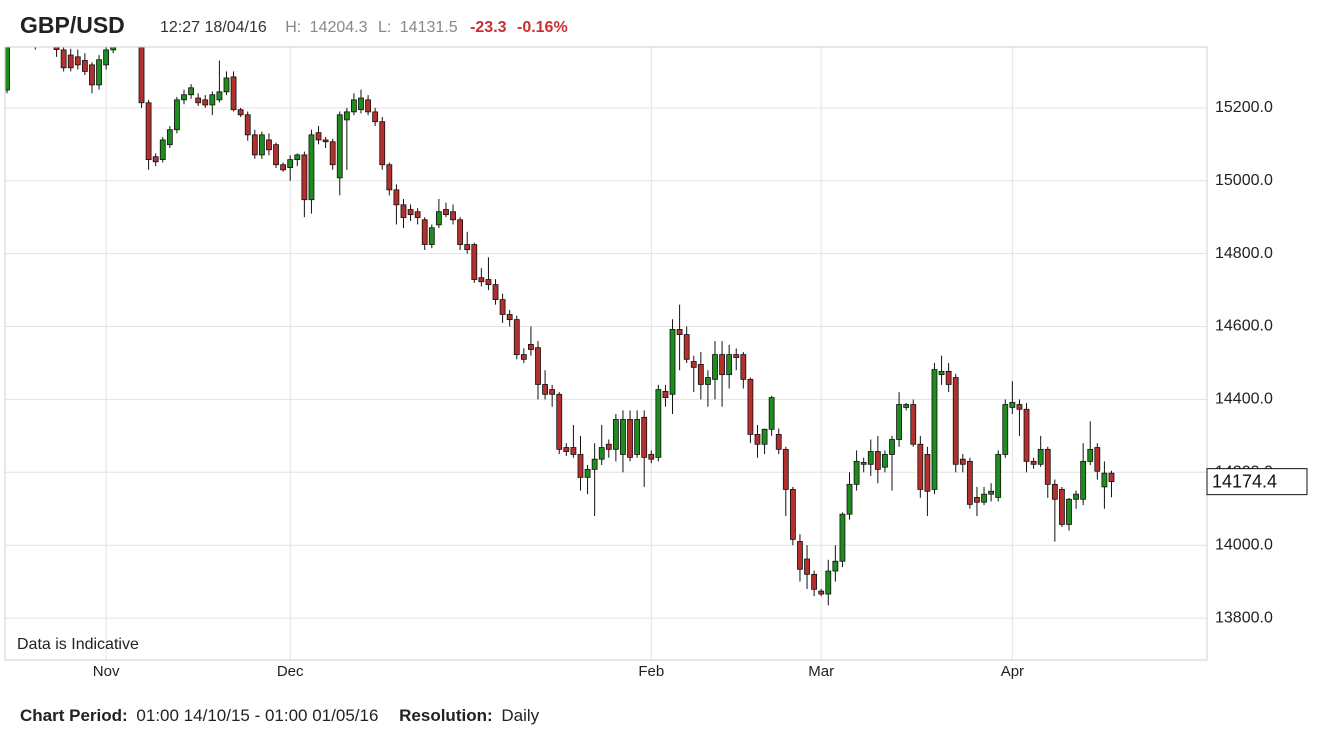  Describe the element at coordinates (1244, 253) in the screenshot. I see `y-tick-label: 14800.0` at that location.